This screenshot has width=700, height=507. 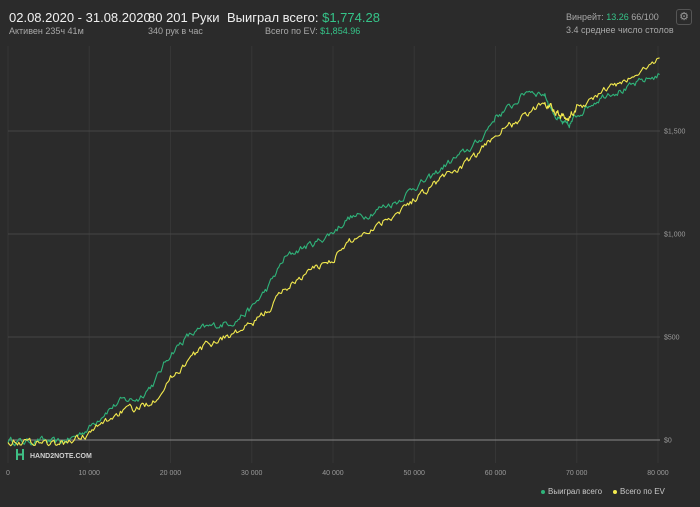 I want to click on total-ev-label: Всего по EV:, so click(x=291, y=31).